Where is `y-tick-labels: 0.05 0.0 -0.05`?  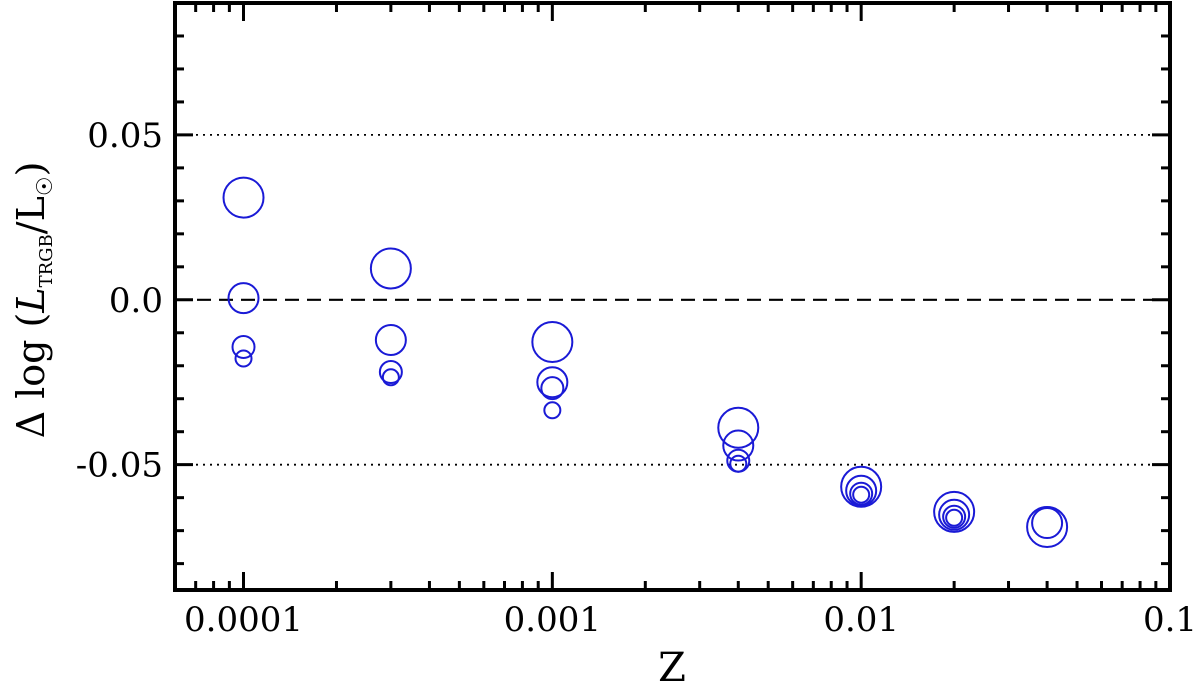 y-tick-labels: 0.05 0.0 -0.05 is located at coordinates (119, 301).